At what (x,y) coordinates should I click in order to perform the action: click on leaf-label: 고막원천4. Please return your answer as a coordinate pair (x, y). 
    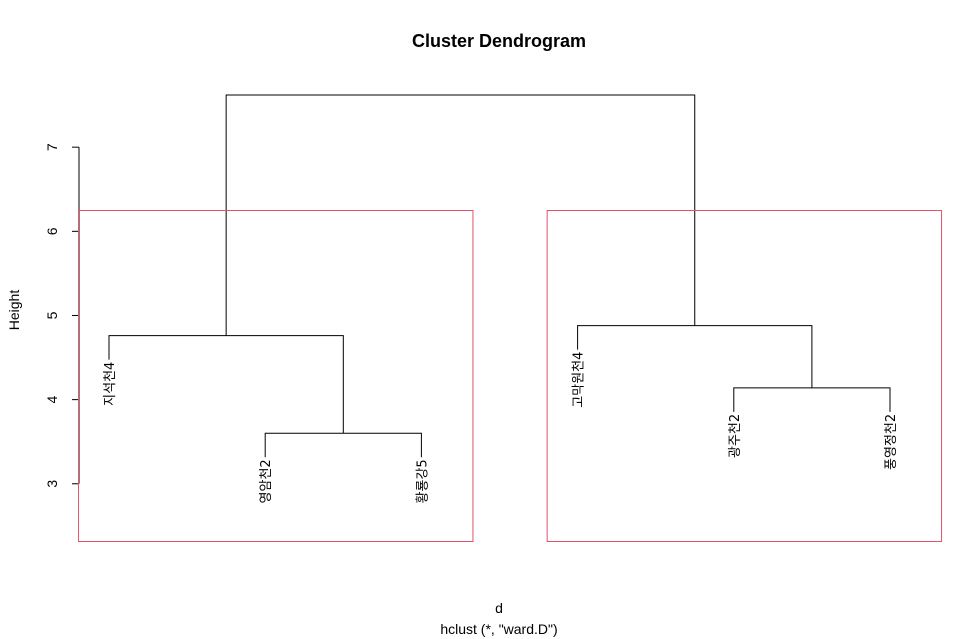
    Looking at the image, I should click on (579, 380).